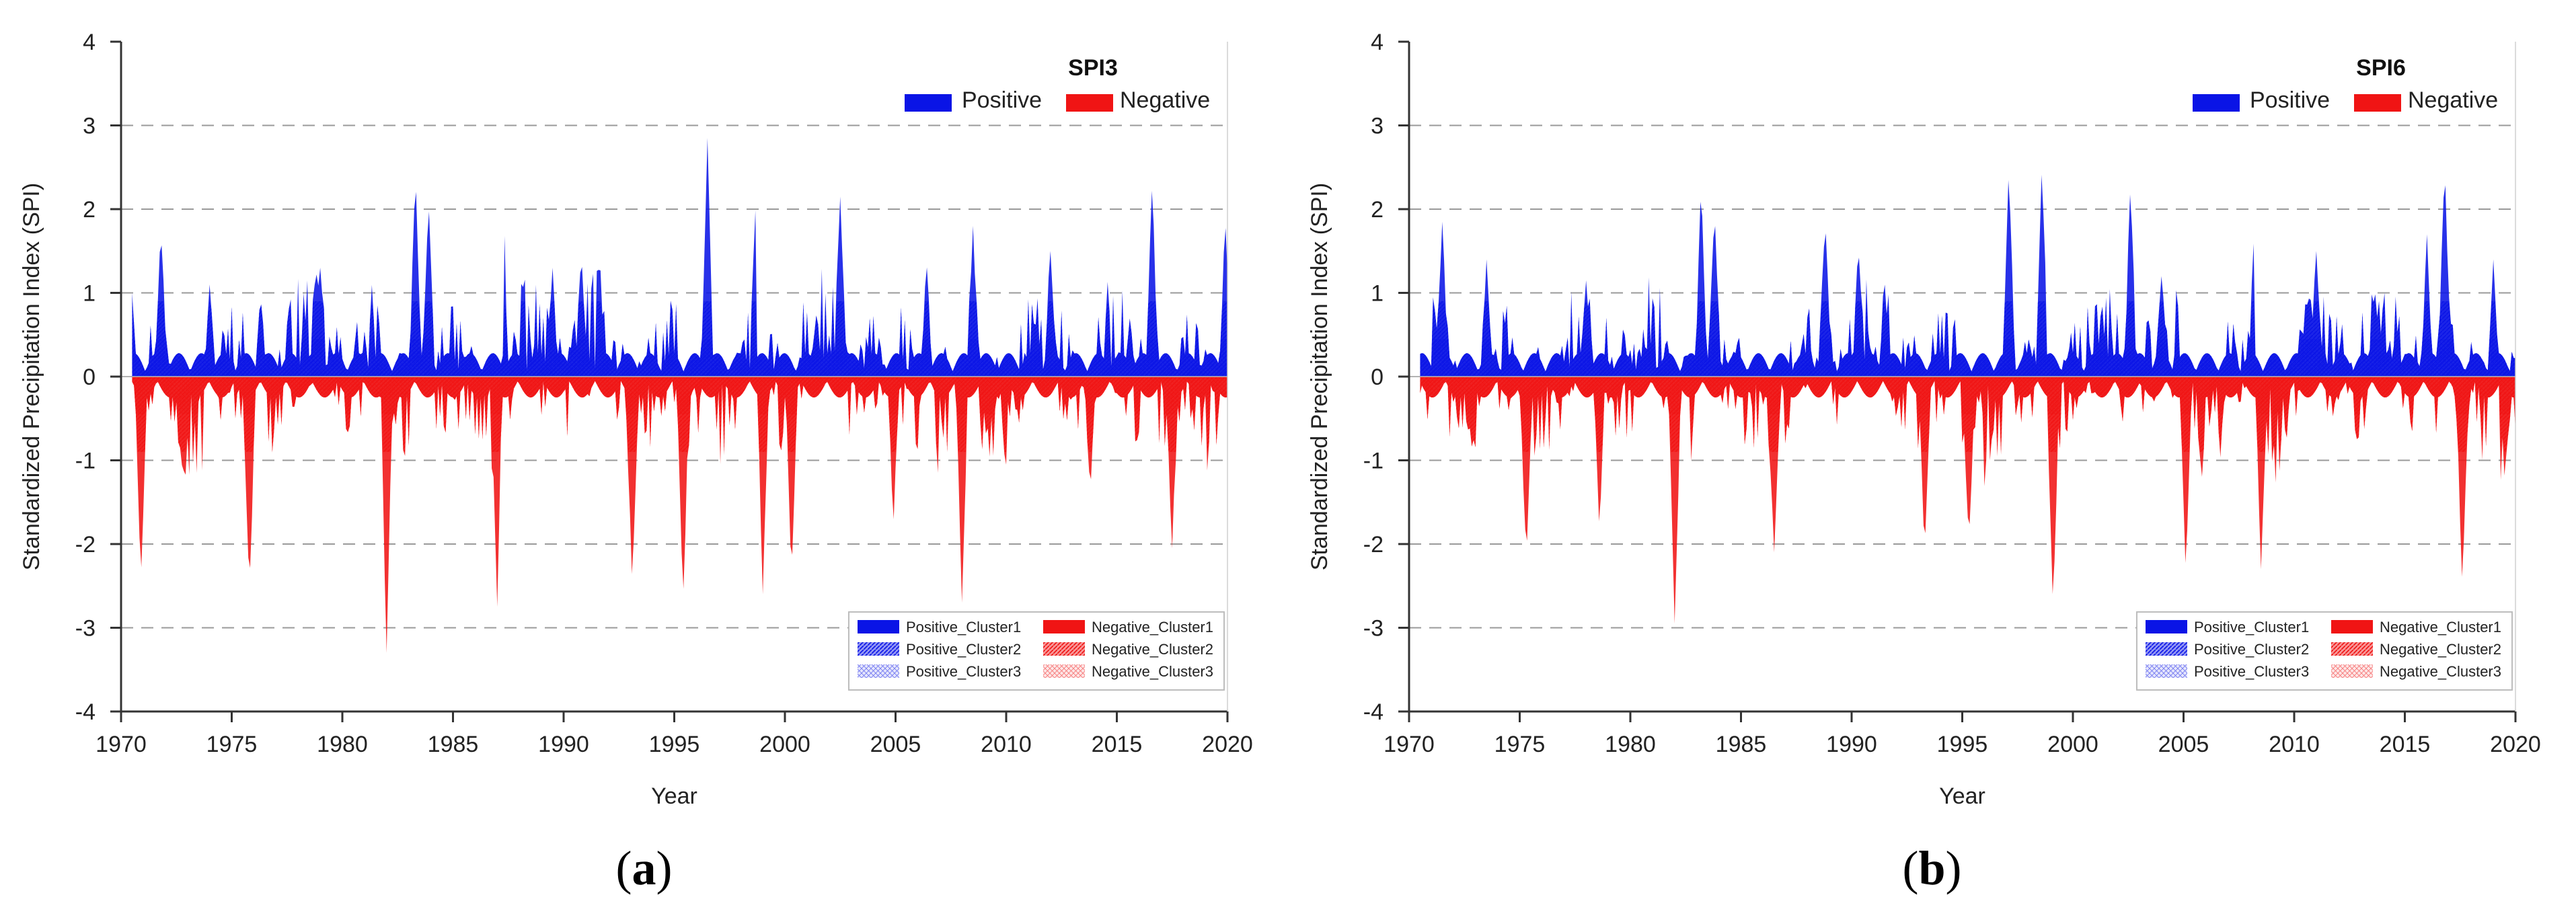  What do you see at coordinates (2381, 68) in the screenshot?
I see `chart-title: SPI6` at bounding box center [2381, 68].